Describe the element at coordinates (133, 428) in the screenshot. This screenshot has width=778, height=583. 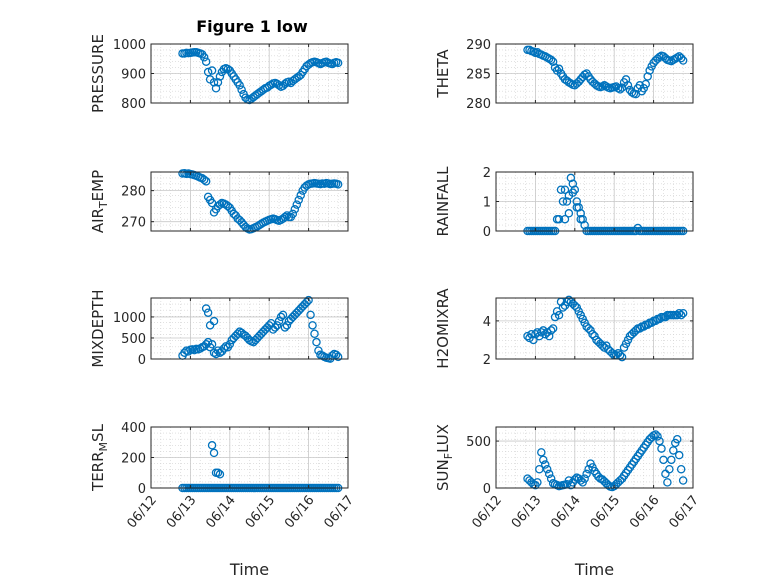
I see `y-tick-label: 400` at that location.